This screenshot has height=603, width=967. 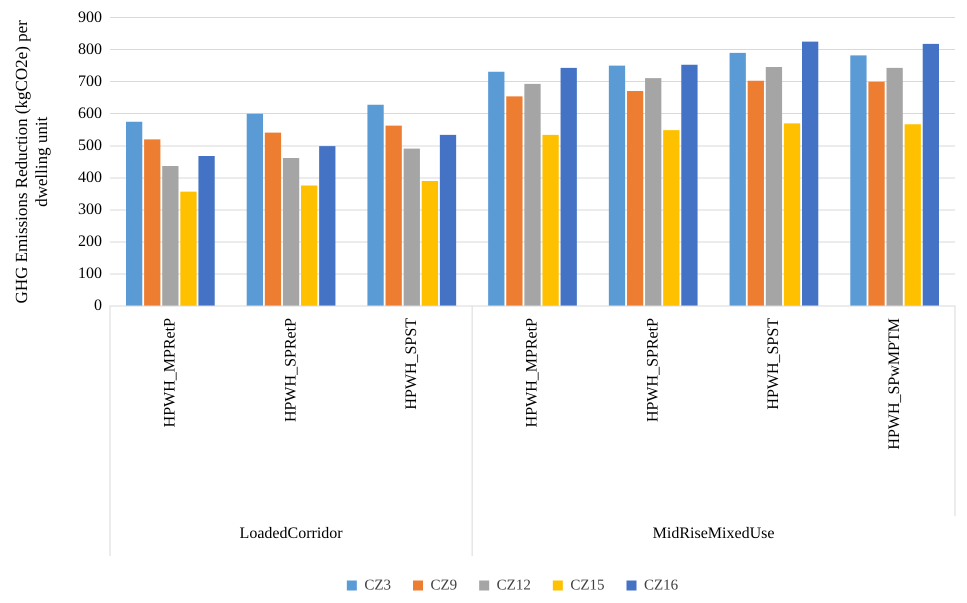 I want to click on legend-label: CZ12, so click(x=513, y=585).